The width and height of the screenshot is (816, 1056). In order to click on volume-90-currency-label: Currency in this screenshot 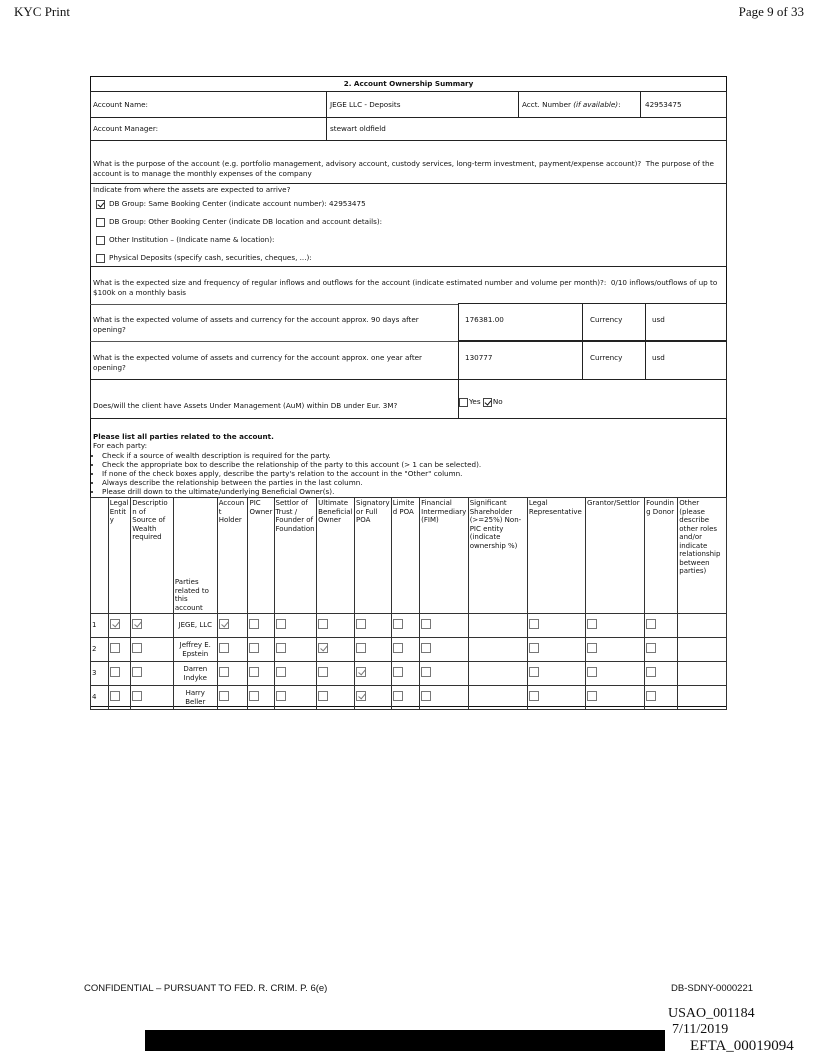, I will do `click(606, 319)`.